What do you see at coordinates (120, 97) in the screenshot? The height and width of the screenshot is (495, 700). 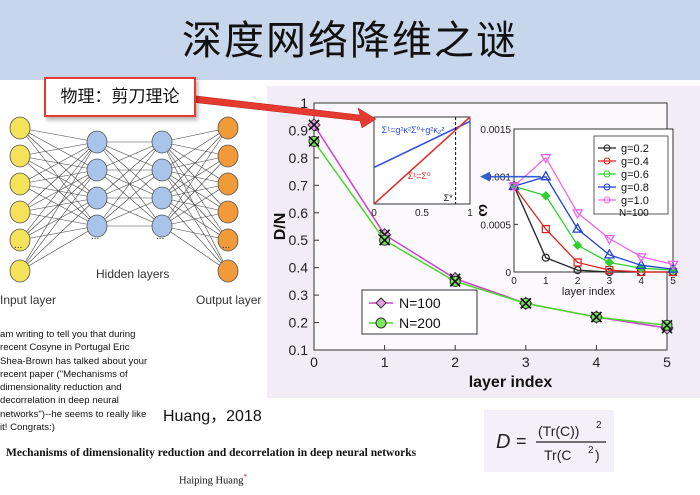 I see `physics-label: 物理：剪刀理论` at bounding box center [120, 97].